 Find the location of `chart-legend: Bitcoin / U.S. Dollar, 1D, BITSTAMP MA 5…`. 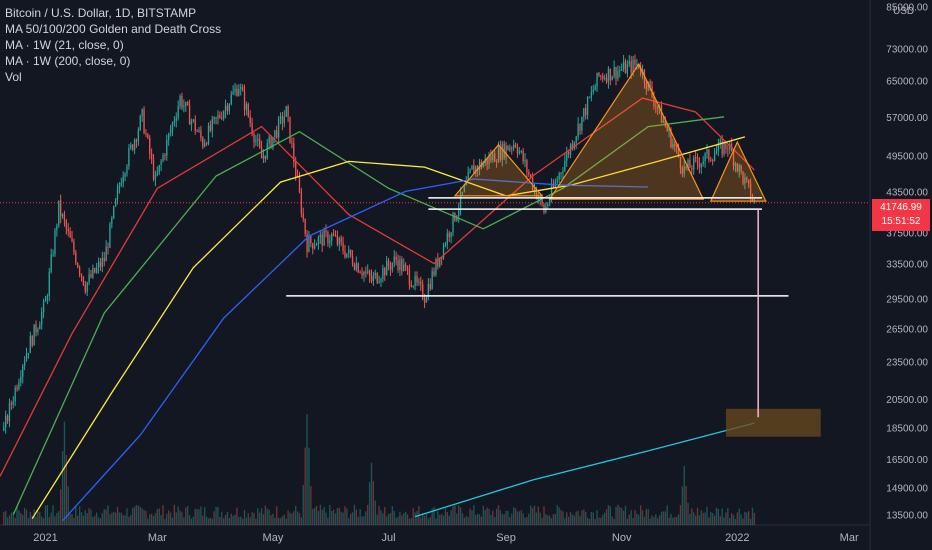

chart-legend: Bitcoin / U.S. Dollar, 1D, BITSTAMP MA 5… is located at coordinates (113, 45).